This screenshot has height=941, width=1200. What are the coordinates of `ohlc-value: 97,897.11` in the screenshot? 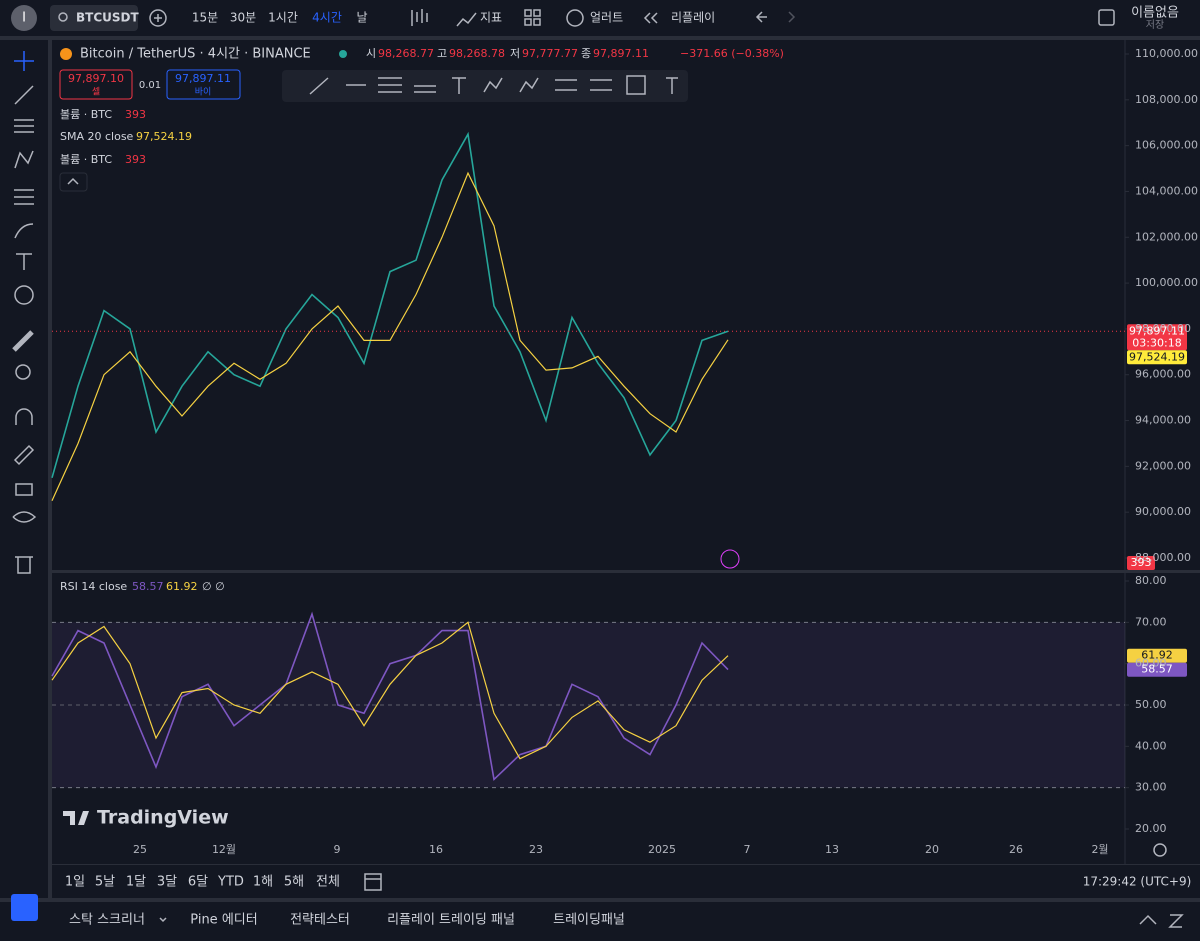 It's located at (621, 53).